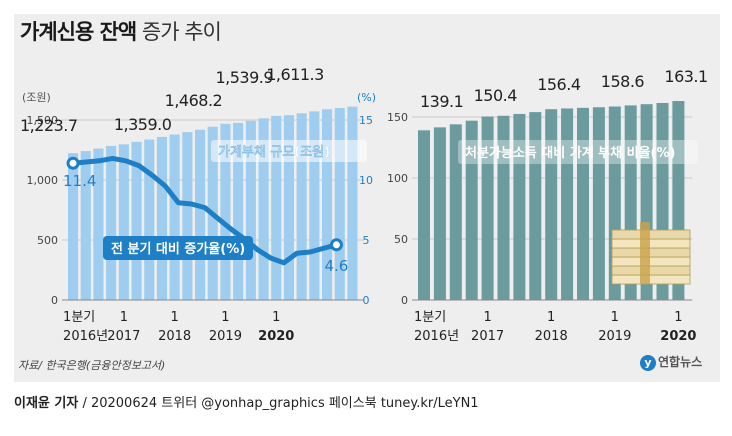 This screenshot has width=732, height=436. I want to click on page-title: 가계신용 잔액 증가 추이, so click(121, 31).